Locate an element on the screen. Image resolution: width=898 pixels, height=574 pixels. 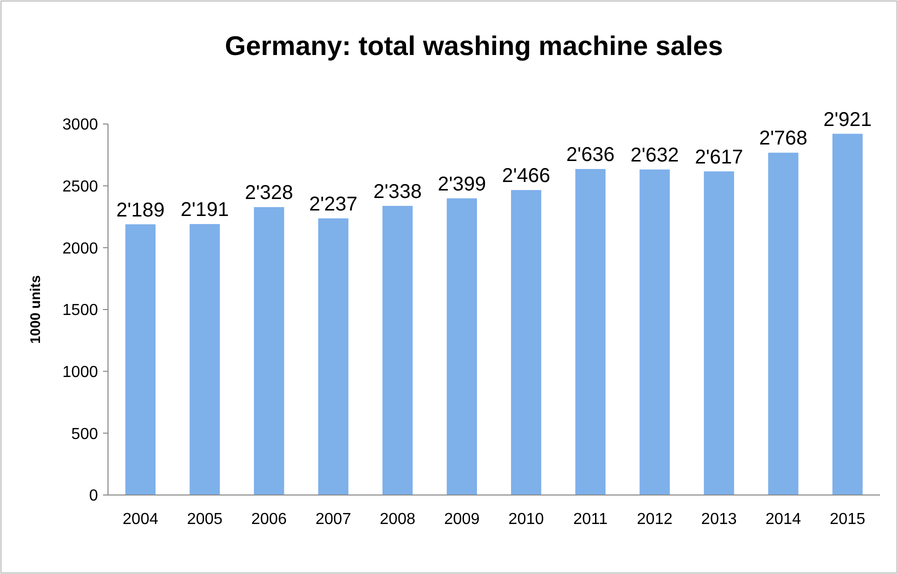
y-axis-title: 1000 units is located at coordinates (35, 309).